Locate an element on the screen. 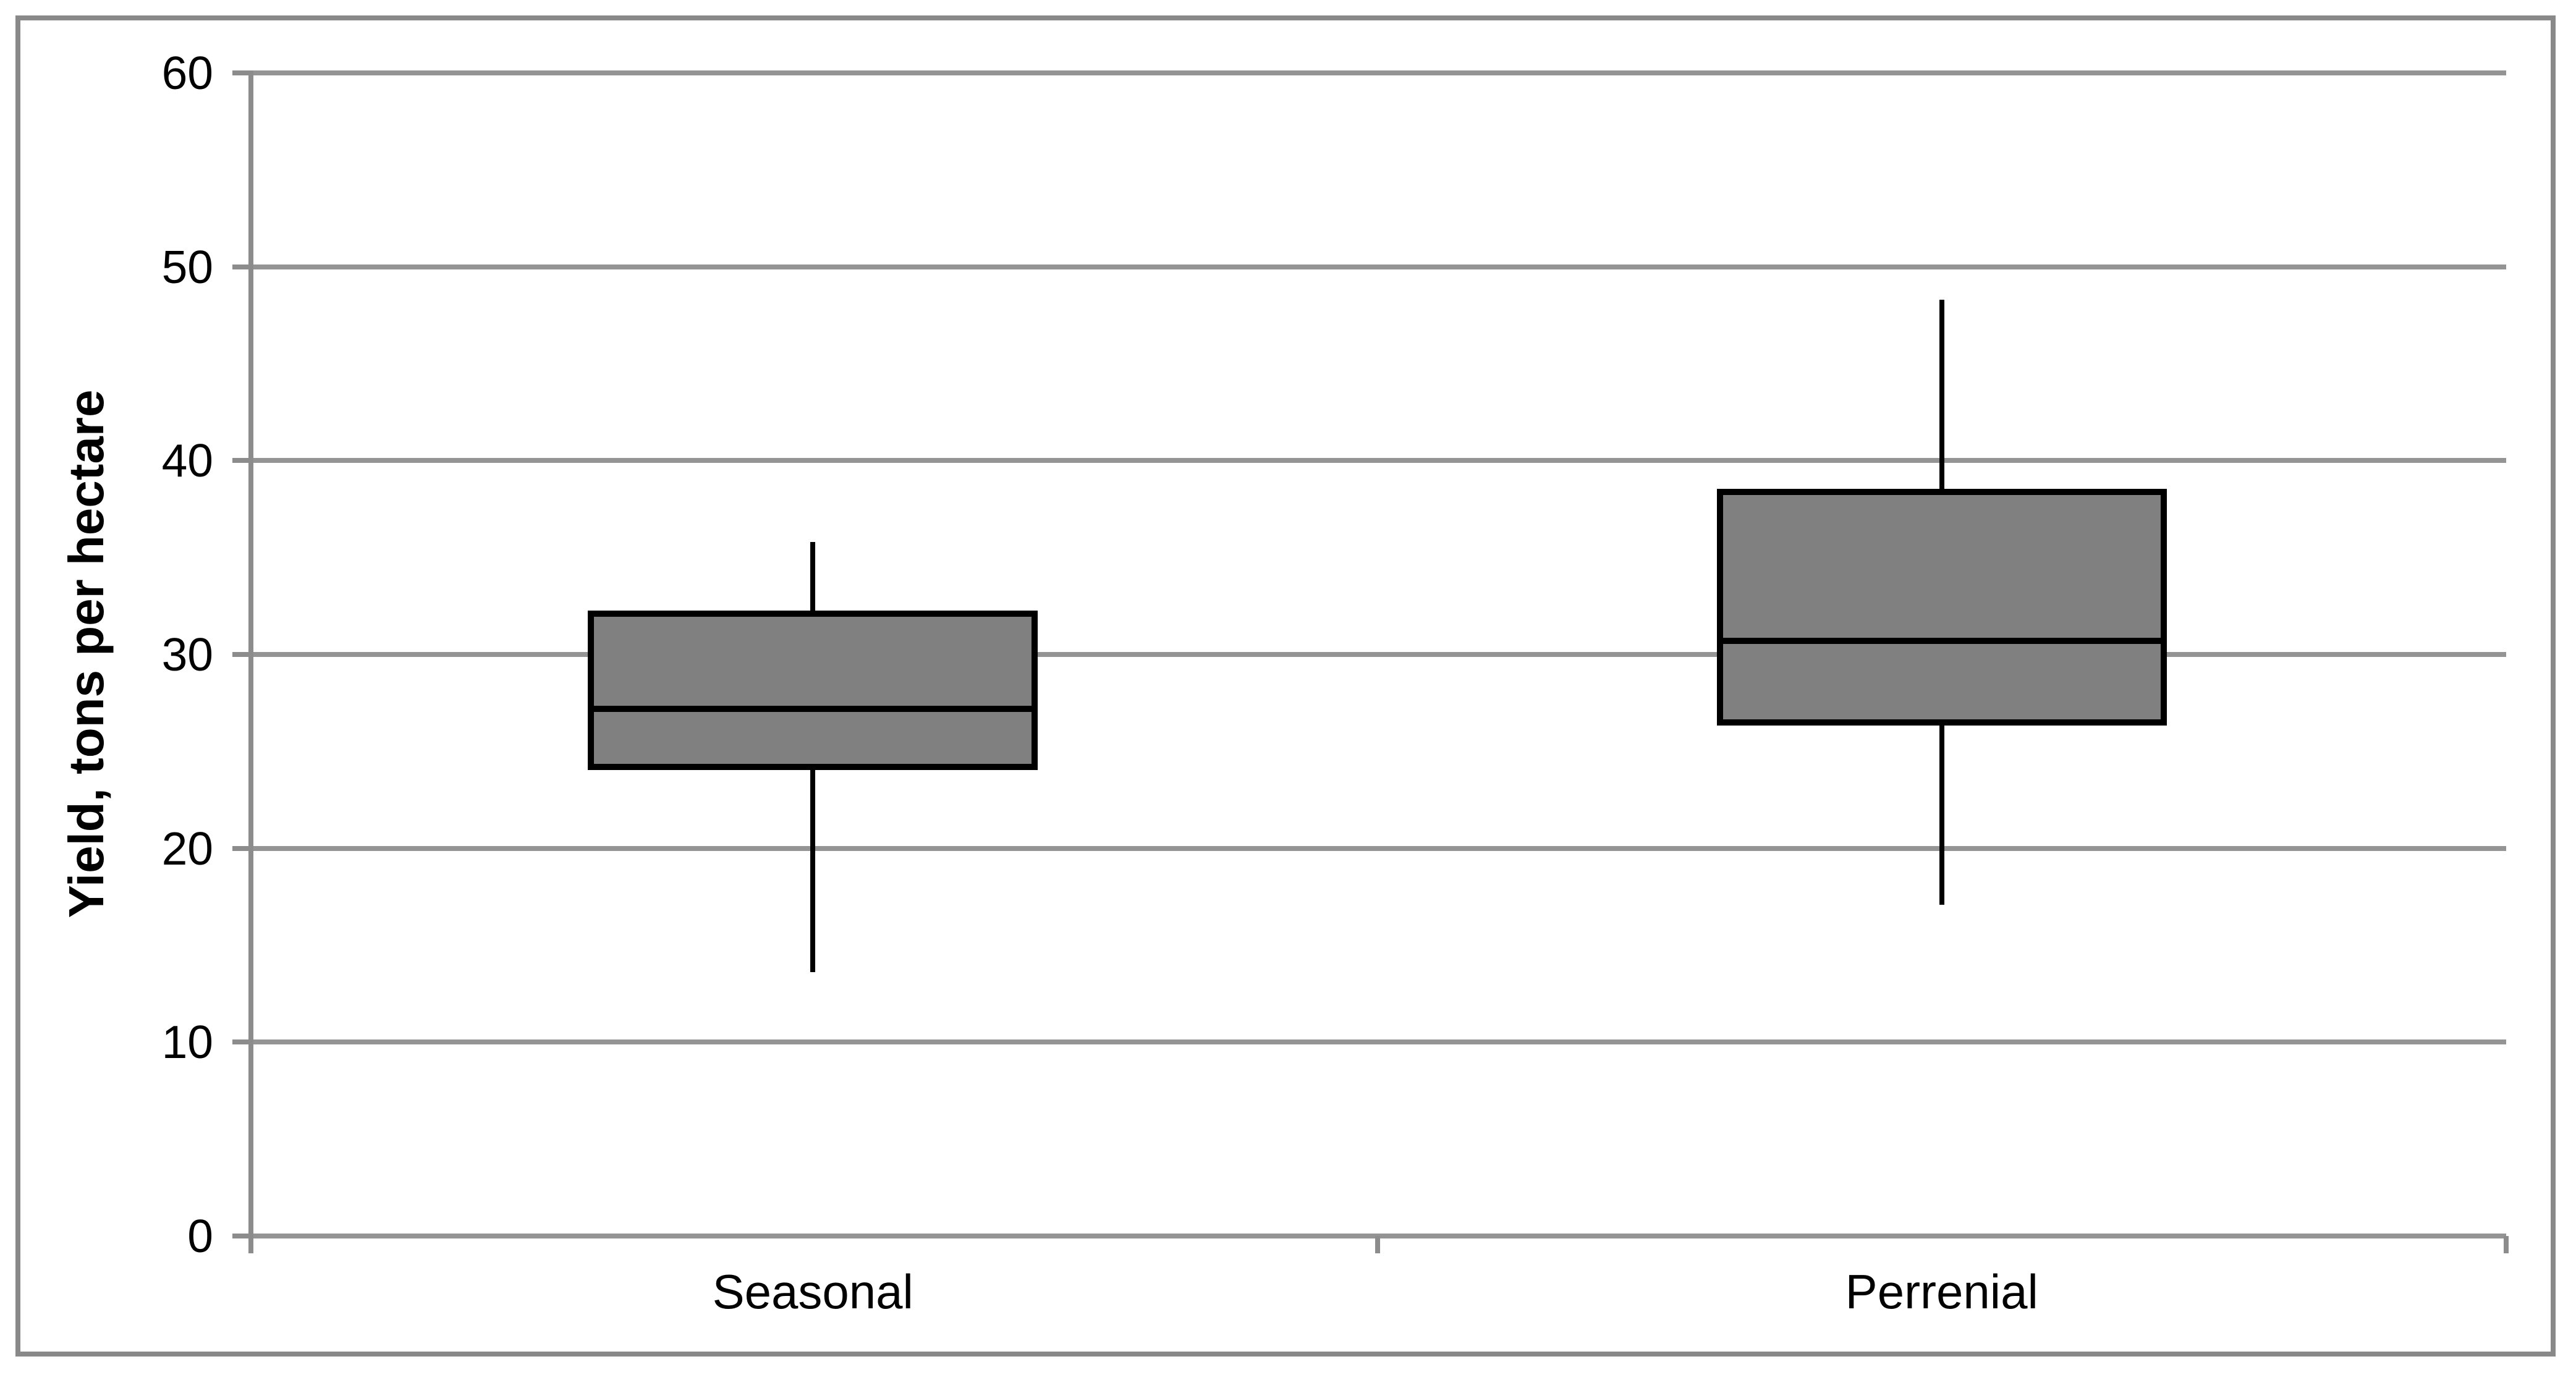  x-category-label-perrenial: Perrenial is located at coordinates (1941, 1291).